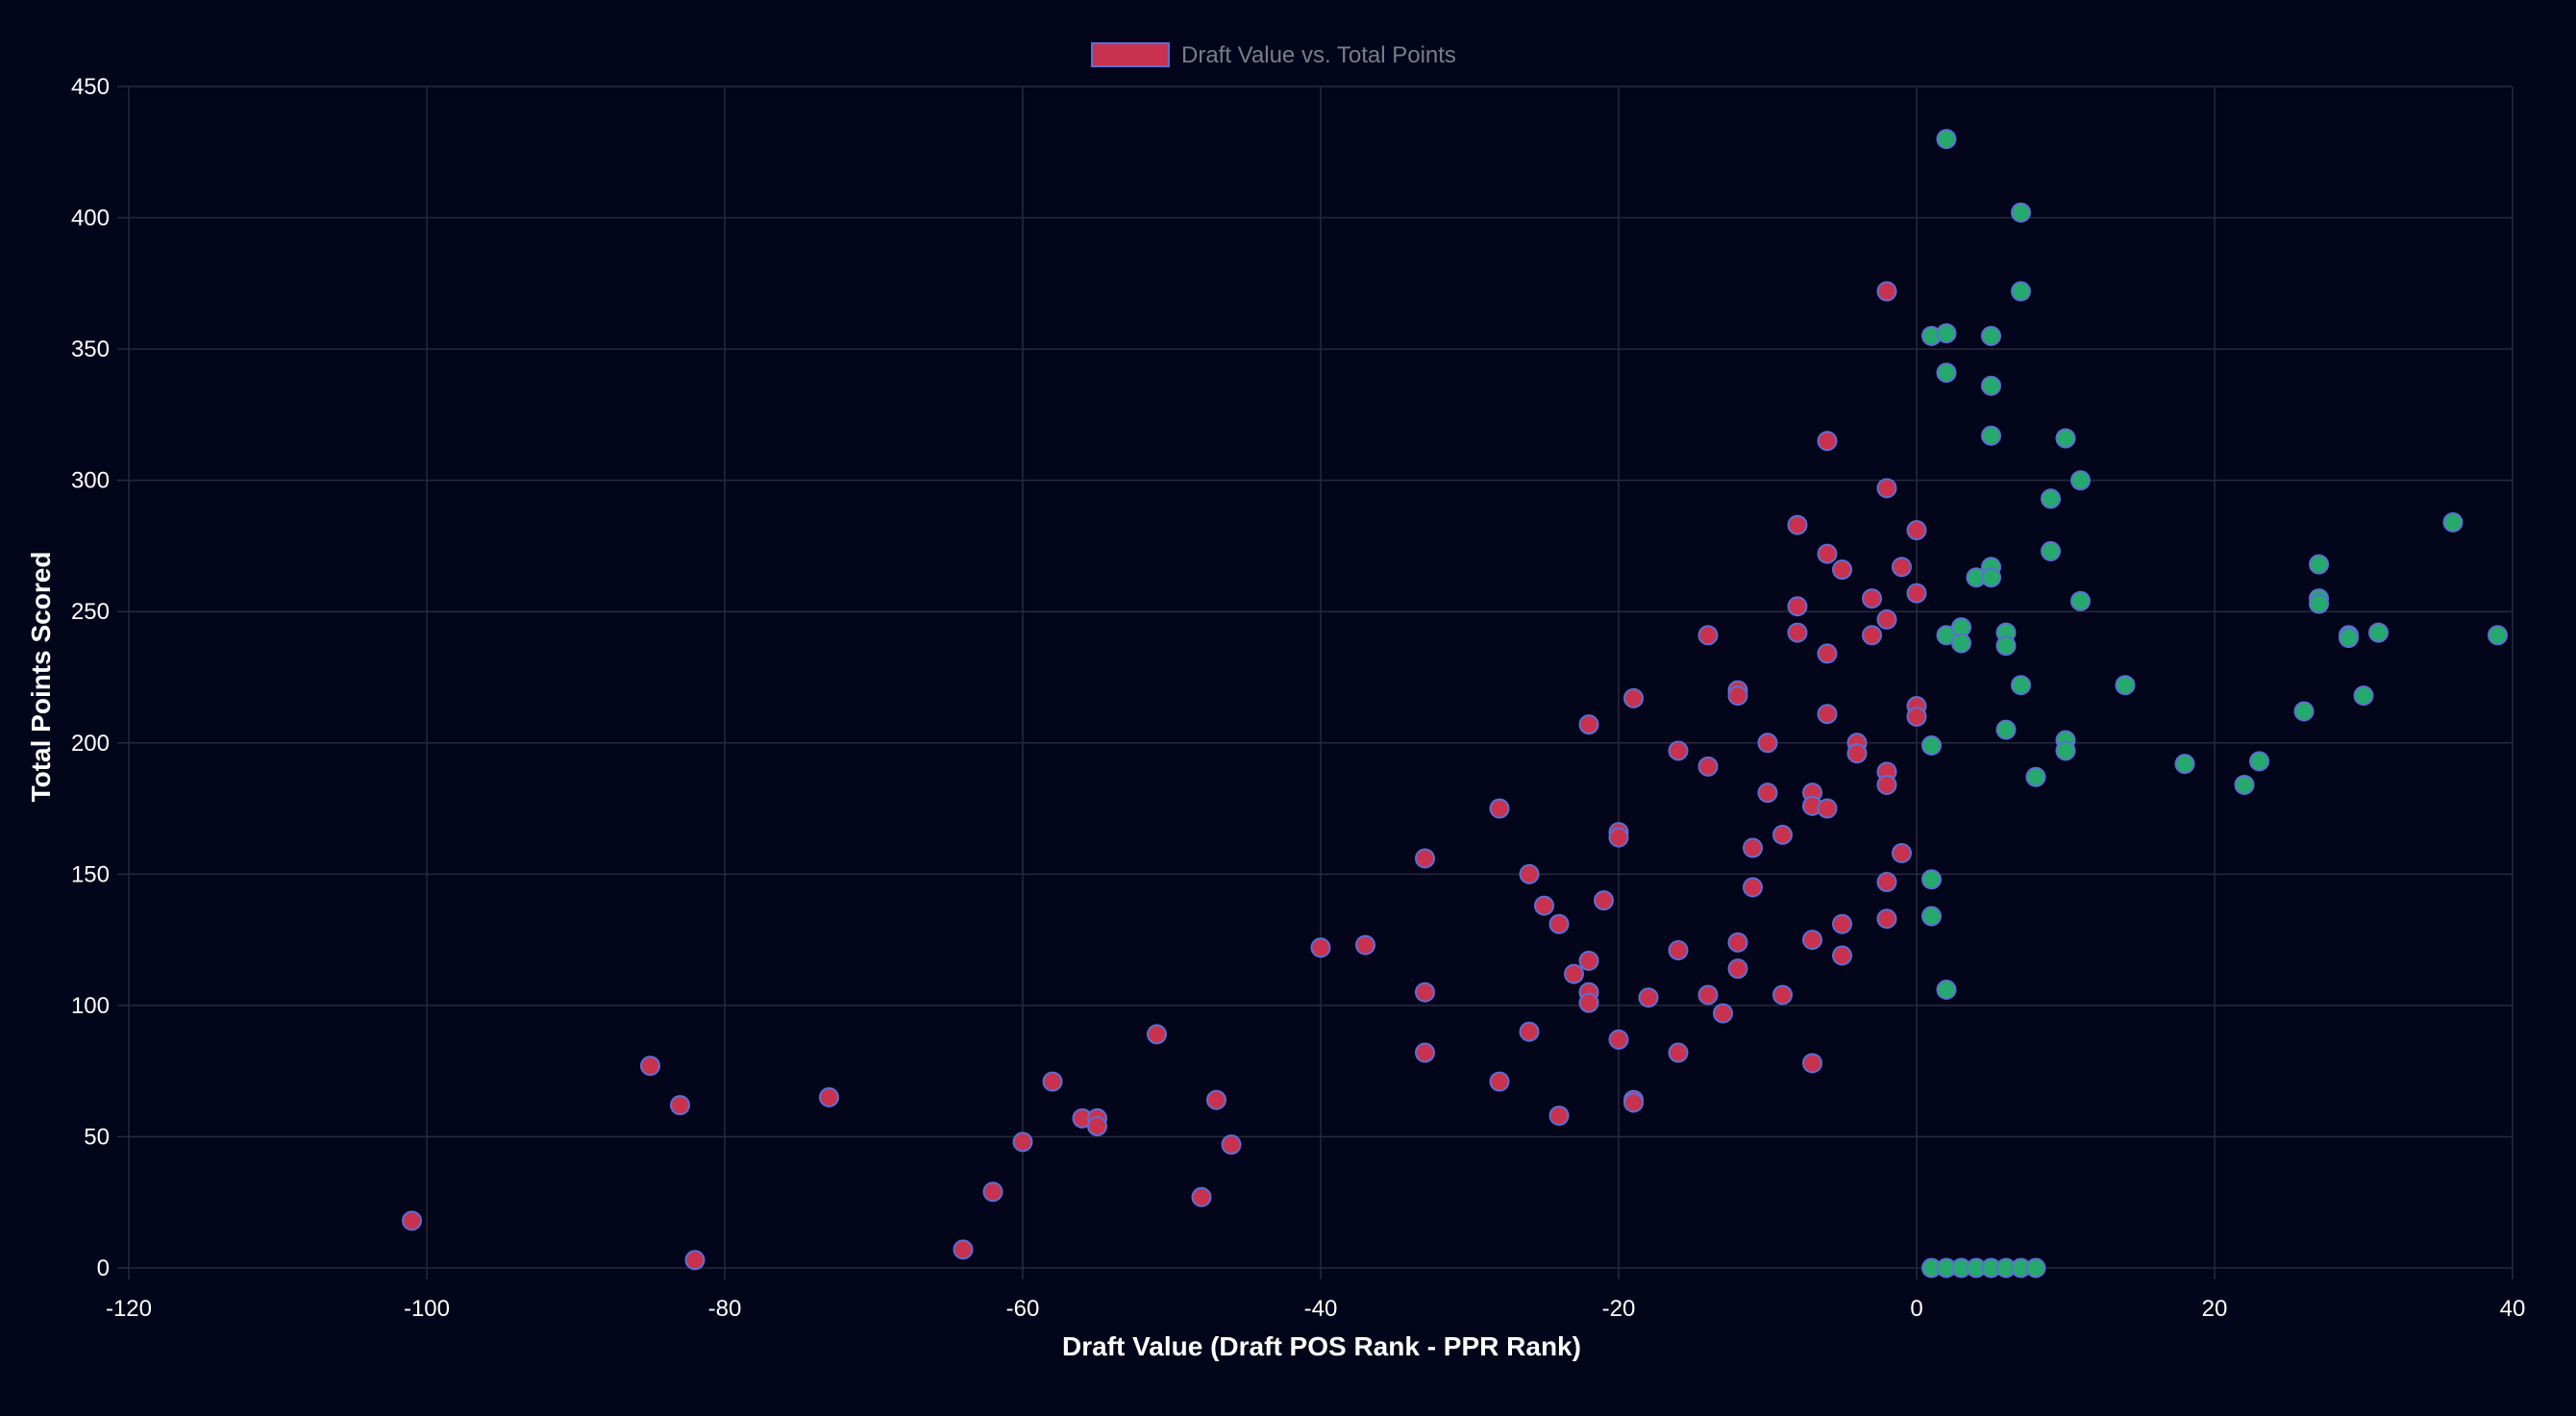 The width and height of the screenshot is (2576, 1416). What do you see at coordinates (1130, 55) in the screenshot?
I see `legend-swatch` at bounding box center [1130, 55].